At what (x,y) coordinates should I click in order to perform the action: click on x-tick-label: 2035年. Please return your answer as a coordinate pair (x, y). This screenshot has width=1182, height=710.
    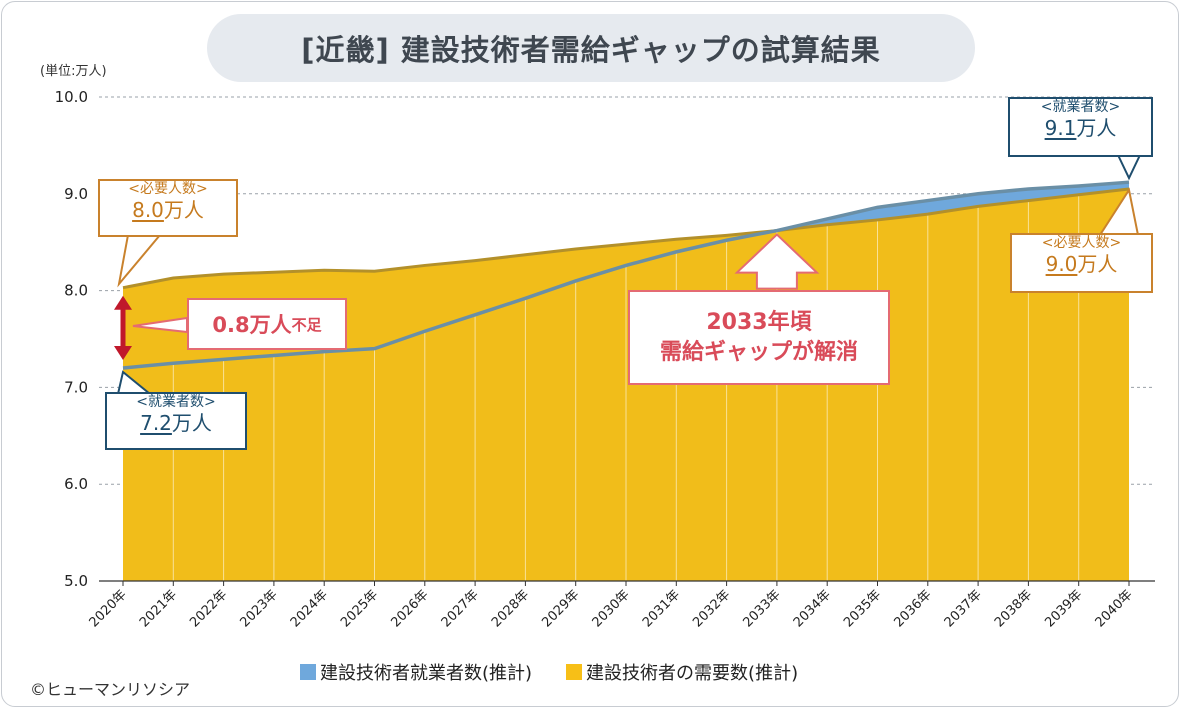
    Looking at the image, I should click on (862, 608).